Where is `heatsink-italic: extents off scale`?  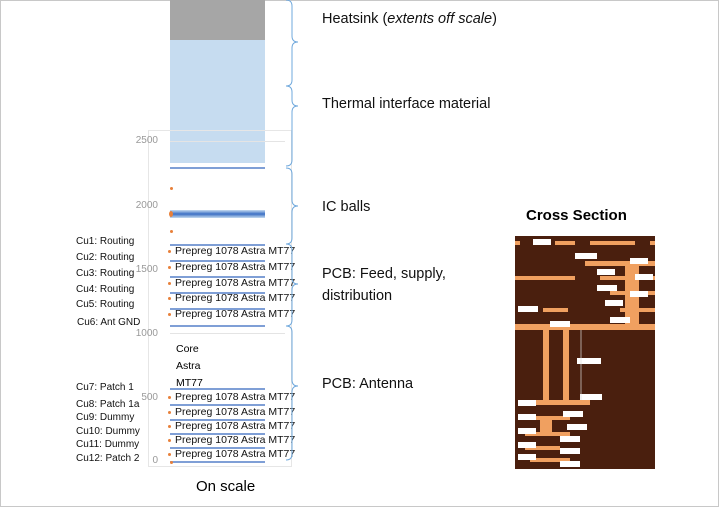 heatsink-italic: extents off scale is located at coordinates (440, 19).